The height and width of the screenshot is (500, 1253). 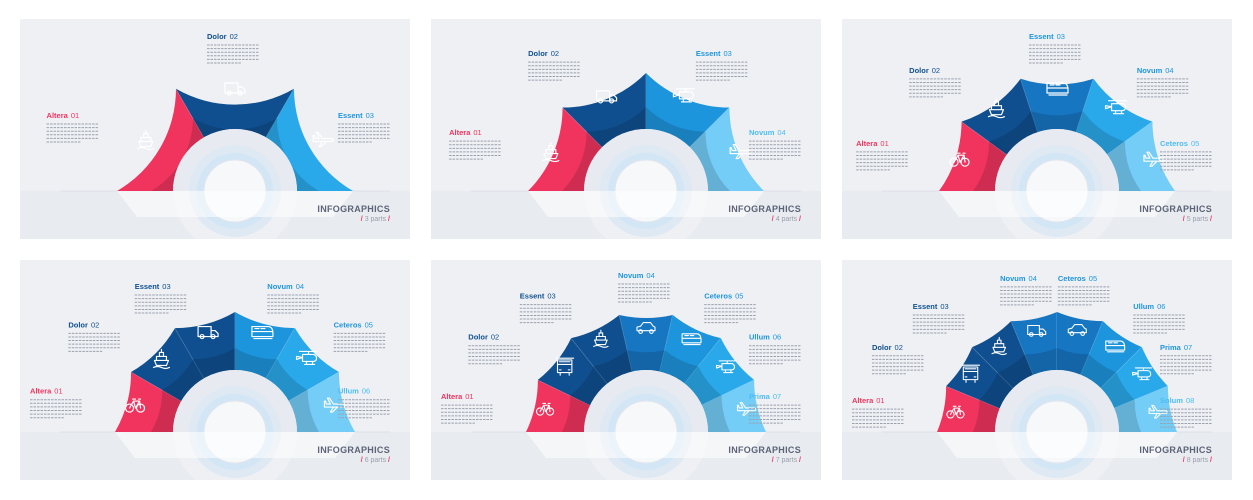 What do you see at coordinates (786, 460) in the screenshot?
I see `parts-label: 7 parts` at bounding box center [786, 460].